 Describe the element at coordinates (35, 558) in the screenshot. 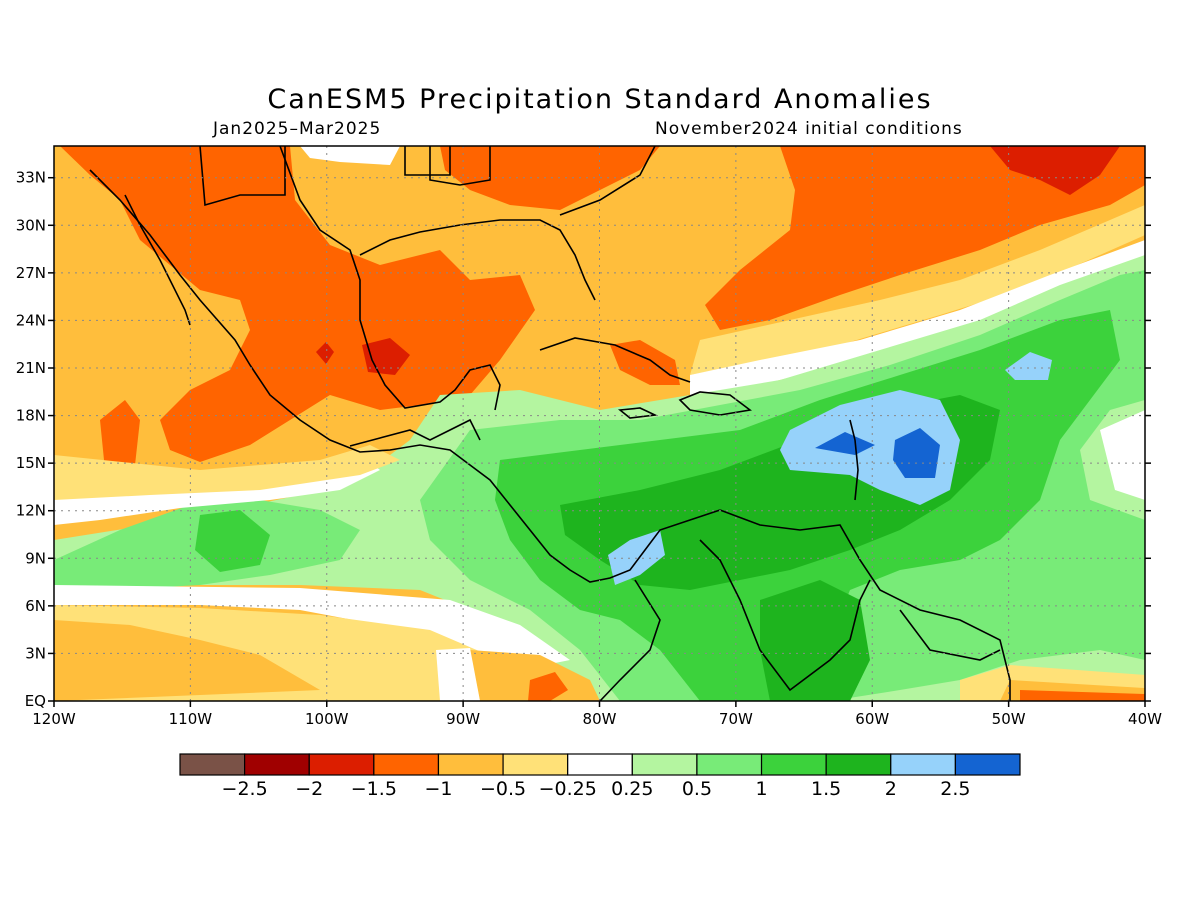

I see `lat-tick-label: 9N` at that location.